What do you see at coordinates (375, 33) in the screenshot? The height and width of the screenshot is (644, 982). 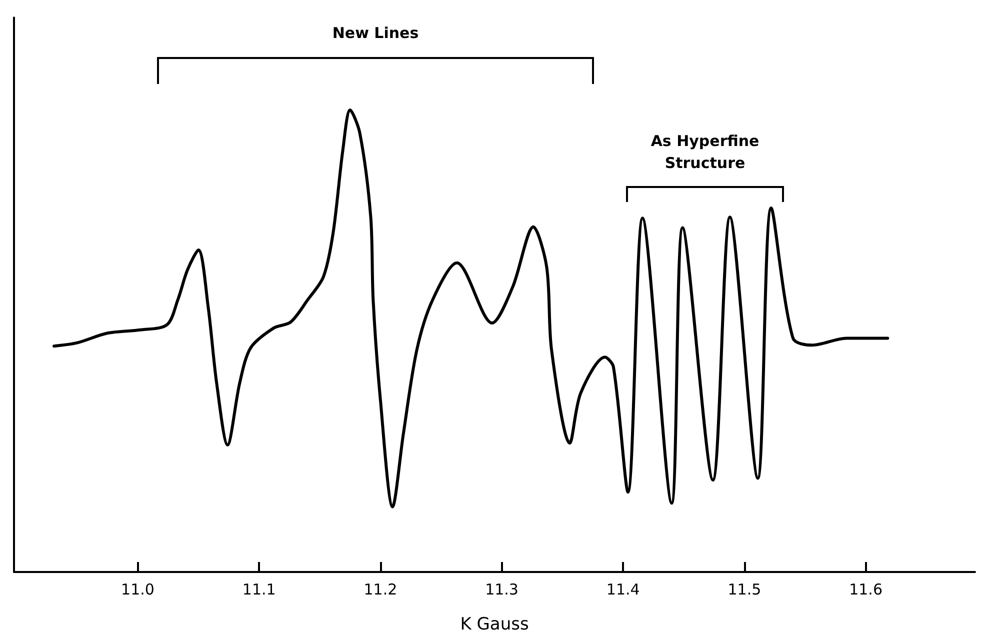 I see `text: New Lines` at bounding box center [375, 33].